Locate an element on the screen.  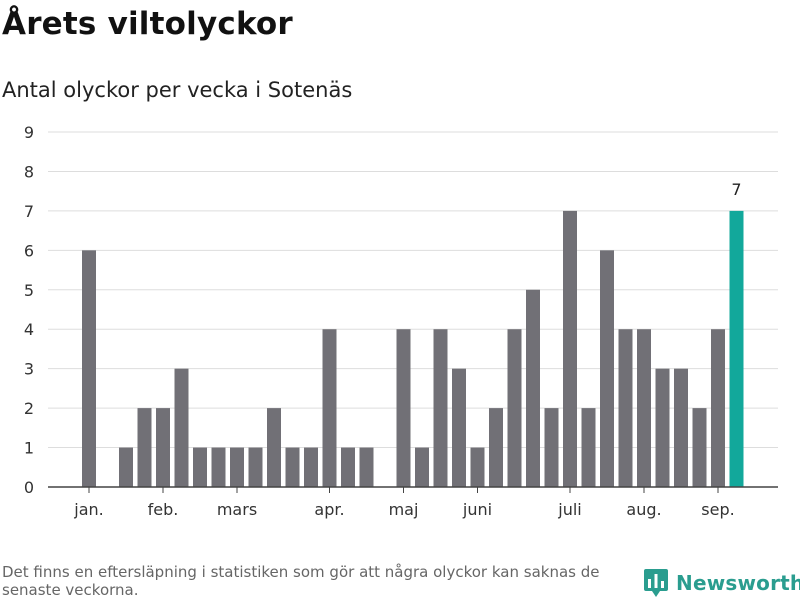
brand-name: Newsworthy is located at coordinates (738, 583).